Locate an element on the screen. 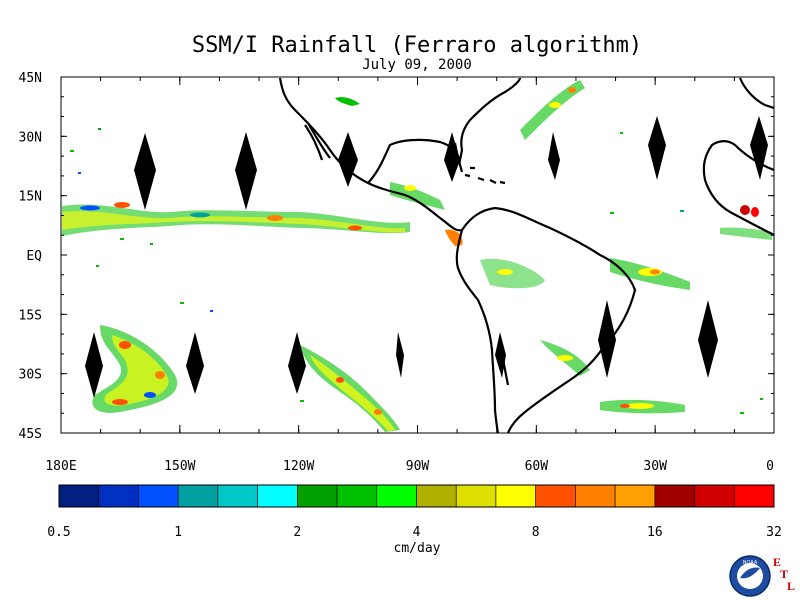 The height and width of the screenshot is (600, 800). lat-label: 30S is located at coordinates (30, 375).